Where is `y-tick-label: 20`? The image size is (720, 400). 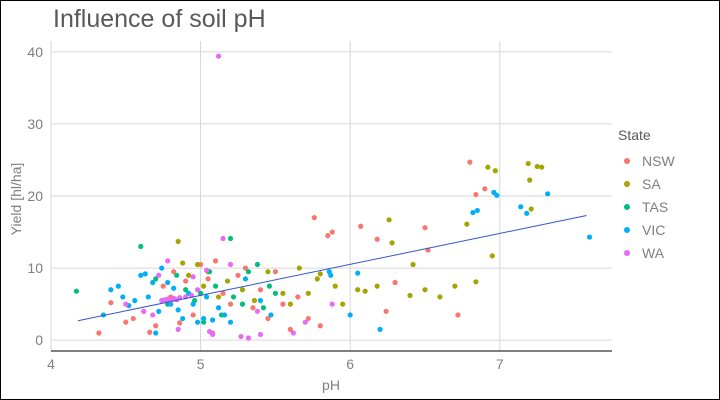
y-tick-label: 20 is located at coordinates (35, 196).